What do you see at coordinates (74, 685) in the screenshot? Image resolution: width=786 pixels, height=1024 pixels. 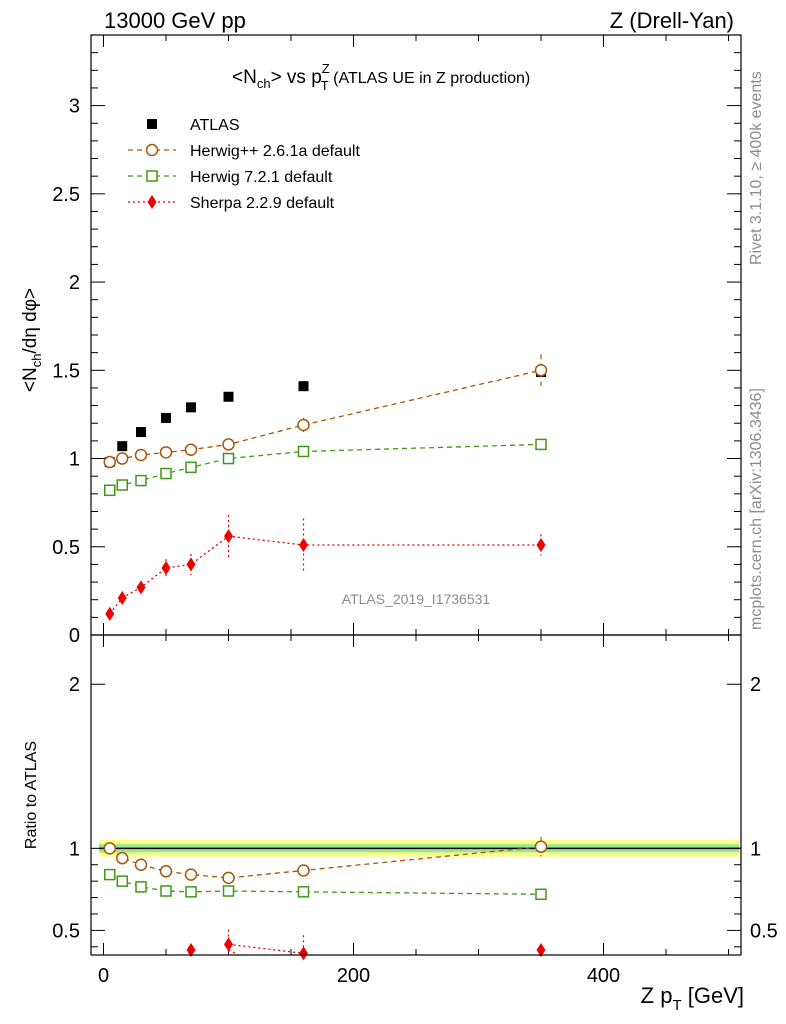 I see `ratio-y-tick-label: 2` at bounding box center [74, 685].